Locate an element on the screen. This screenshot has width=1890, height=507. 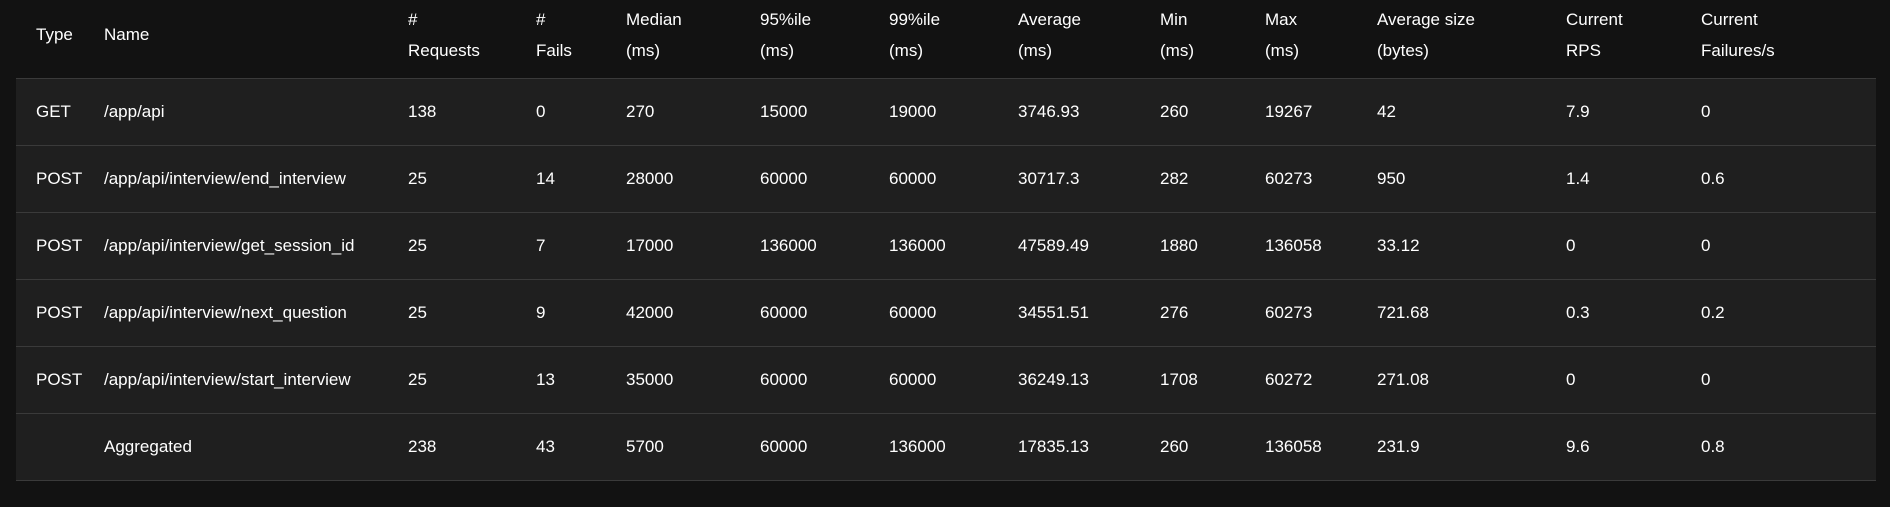
column-header-type: Type is located at coordinates (60, 39).